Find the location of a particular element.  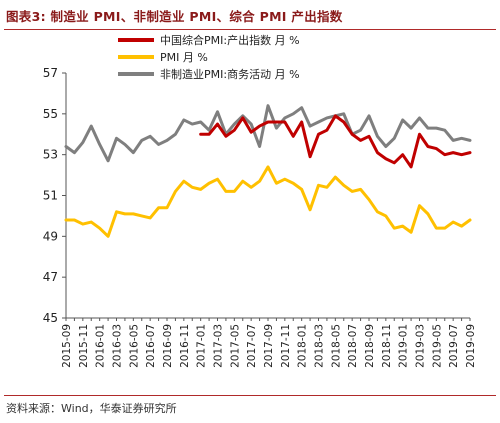

x-tick-label: 2015-11 is located at coordinates (84, 346).